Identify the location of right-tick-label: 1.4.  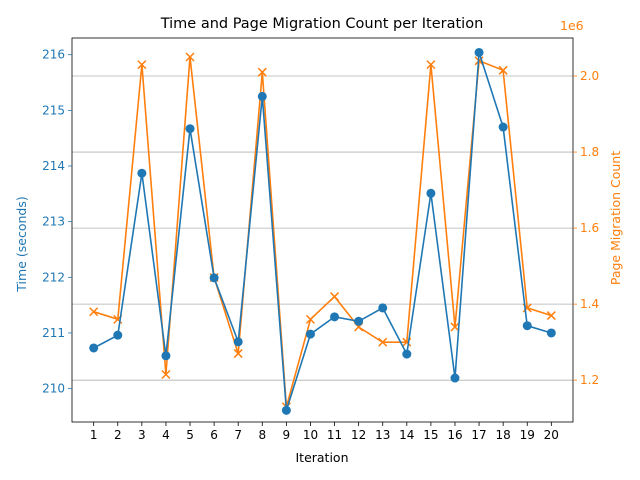
(589, 304).